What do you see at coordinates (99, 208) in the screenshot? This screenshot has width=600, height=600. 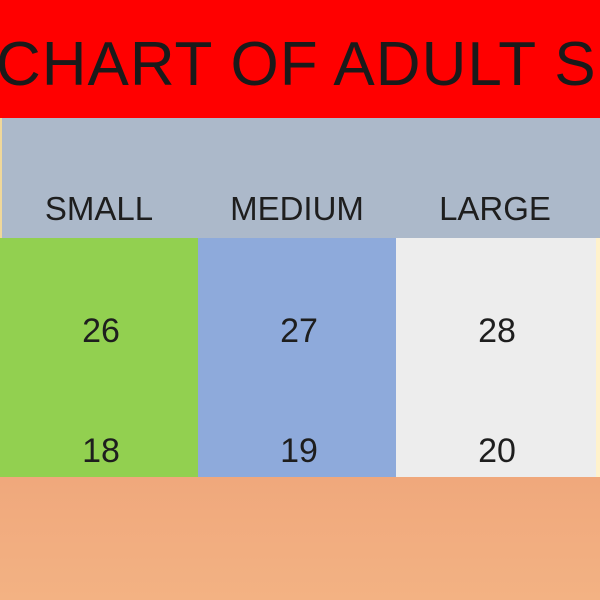 I see `header-small: SMALL` at bounding box center [99, 208].